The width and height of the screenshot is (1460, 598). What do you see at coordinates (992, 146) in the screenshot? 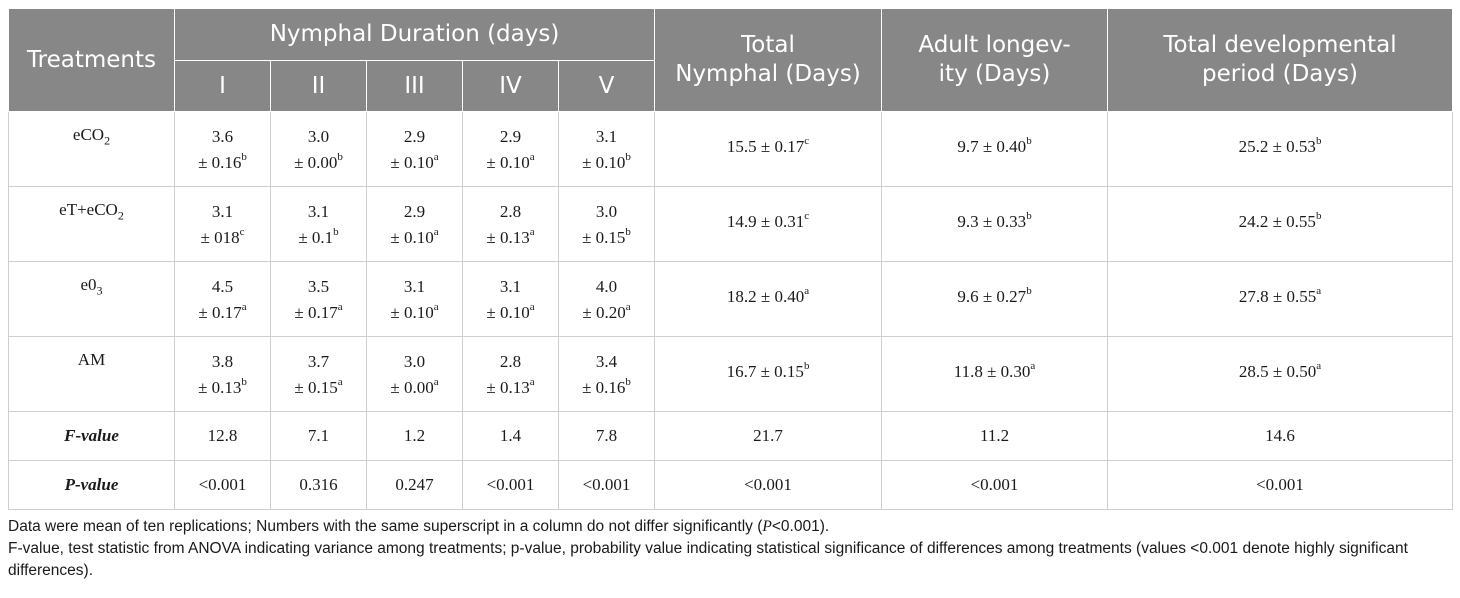
I see `cell-value: 9.7 ± 0.40` at bounding box center [992, 146].